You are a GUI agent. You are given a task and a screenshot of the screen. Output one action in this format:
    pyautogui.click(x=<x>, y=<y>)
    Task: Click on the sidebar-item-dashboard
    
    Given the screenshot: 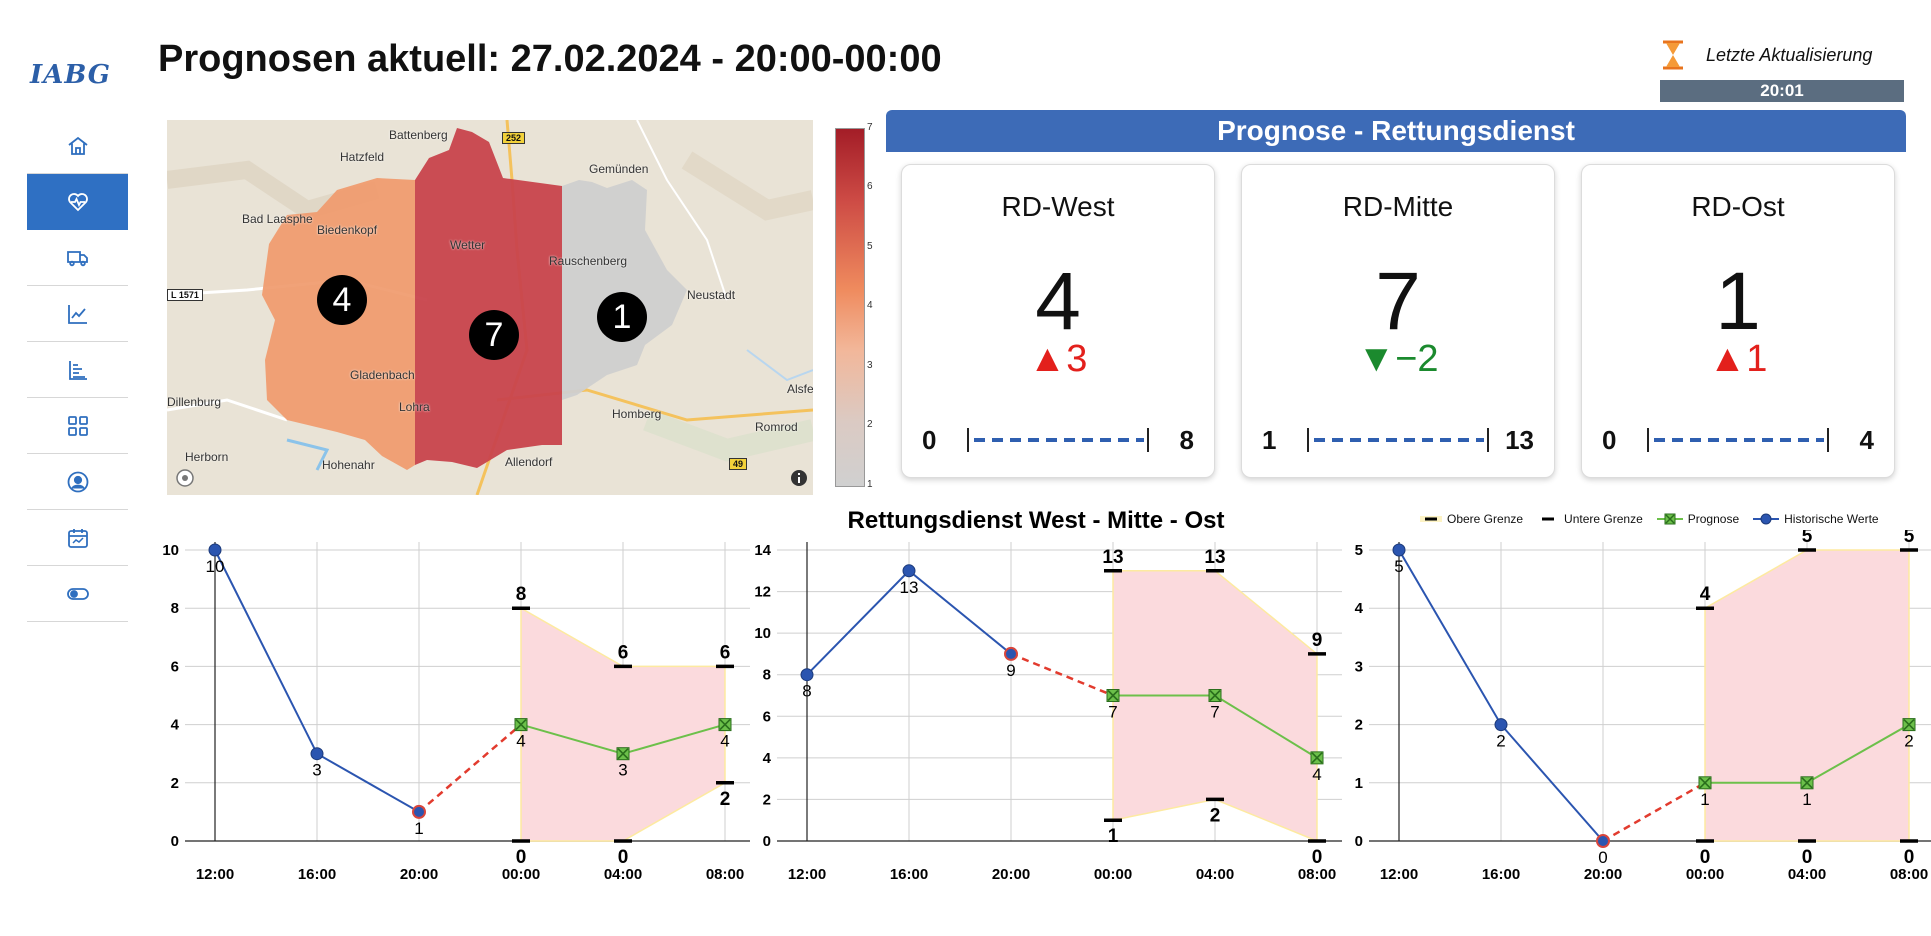 What is the action you would take?
    pyautogui.click(x=77, y=426)
    